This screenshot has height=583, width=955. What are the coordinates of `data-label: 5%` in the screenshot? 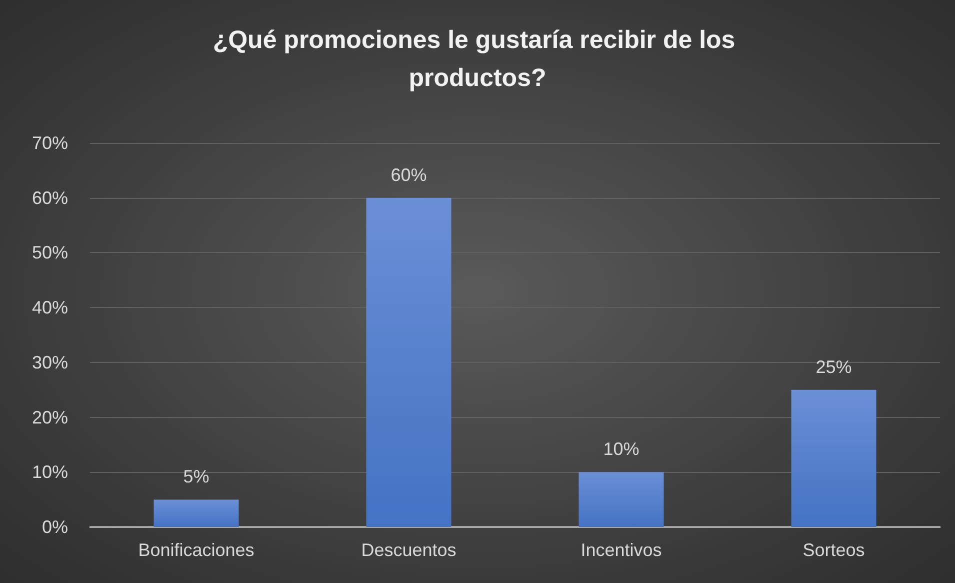 It's located at (196, 476).